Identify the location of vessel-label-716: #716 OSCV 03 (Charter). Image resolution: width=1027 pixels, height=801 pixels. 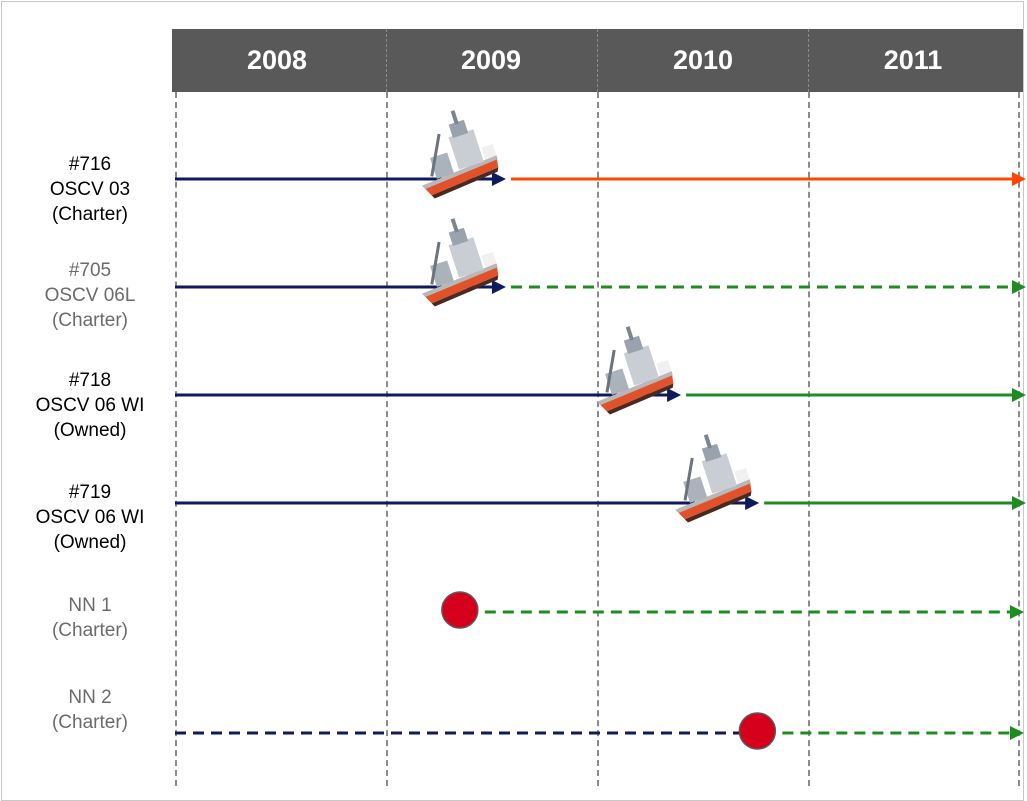
(90, 189).